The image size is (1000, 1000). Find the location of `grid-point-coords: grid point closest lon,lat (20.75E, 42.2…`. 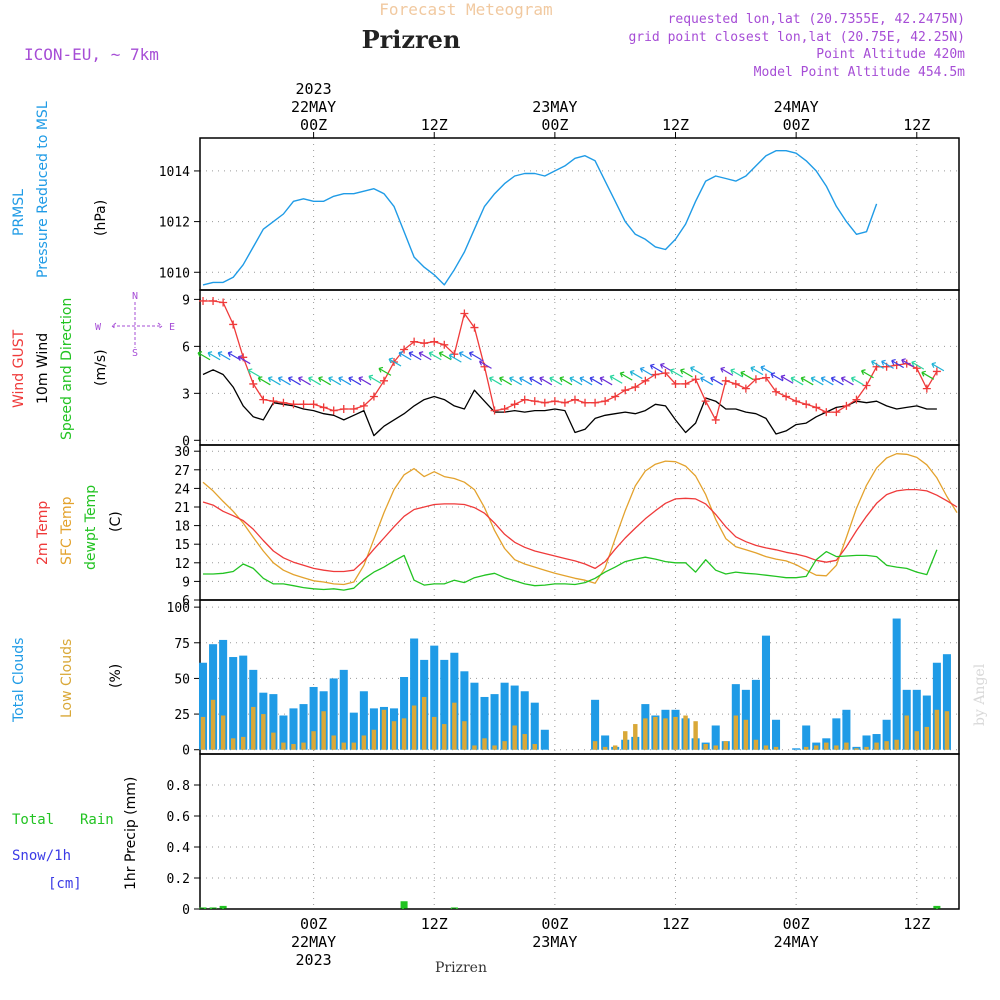

grid-point-coords: grid point closest lon,lat (20.75E, 42.2… is located at coordinates (796, 37).